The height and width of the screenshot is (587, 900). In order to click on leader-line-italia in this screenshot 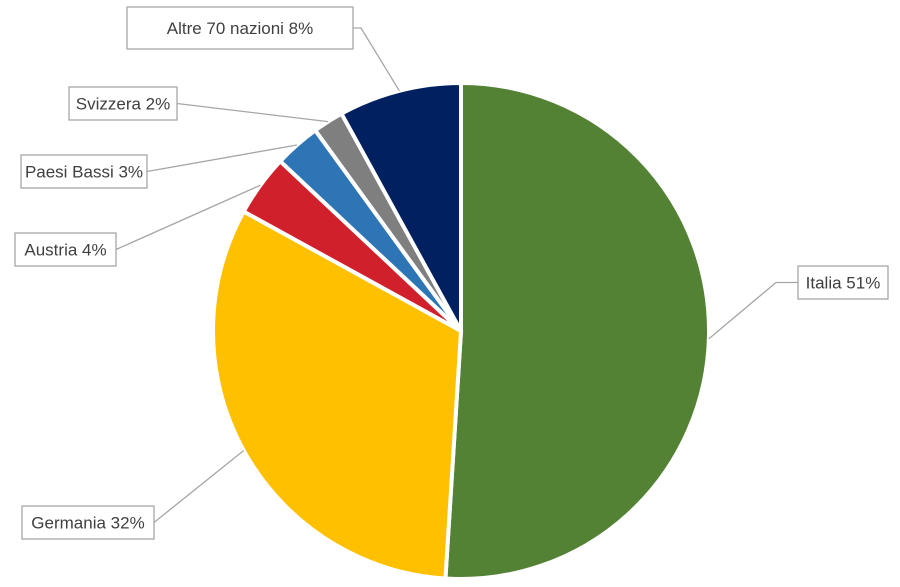, I will do `click(753, 310)`.